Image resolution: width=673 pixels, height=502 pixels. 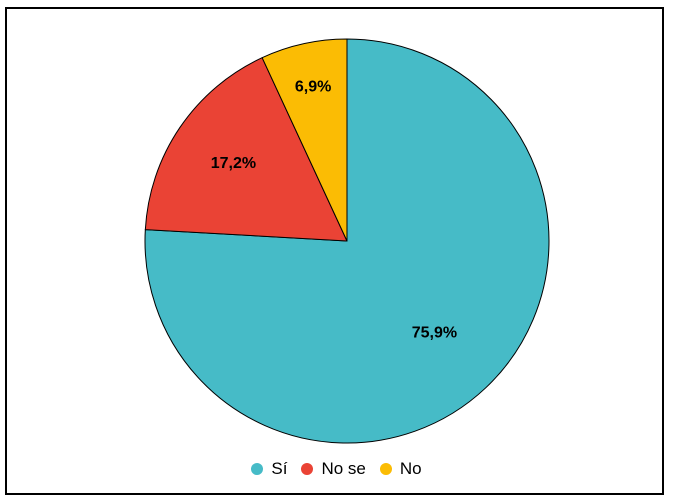 What do you see at coordinates (343, 468) in the screenshot?
I see `legend-label-no-se: No se` at bounding box center [343, 468].